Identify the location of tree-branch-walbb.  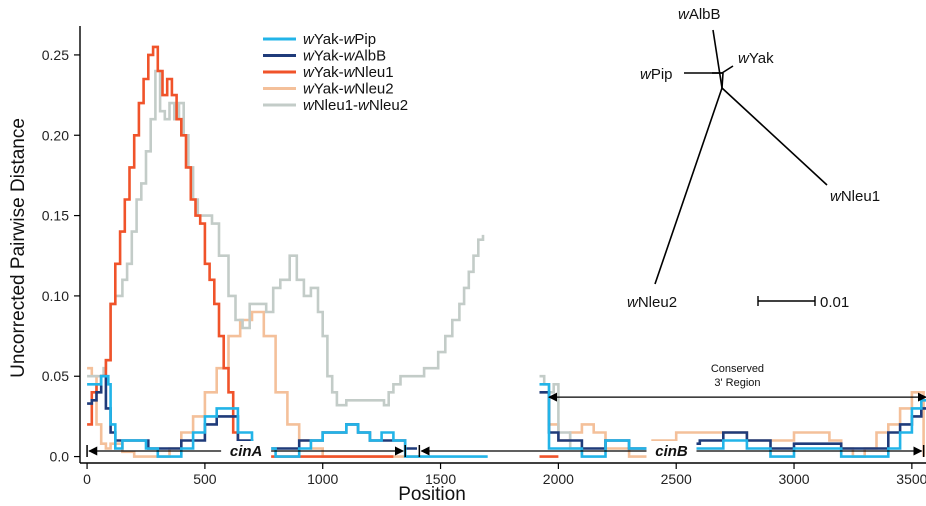
(717, 59).